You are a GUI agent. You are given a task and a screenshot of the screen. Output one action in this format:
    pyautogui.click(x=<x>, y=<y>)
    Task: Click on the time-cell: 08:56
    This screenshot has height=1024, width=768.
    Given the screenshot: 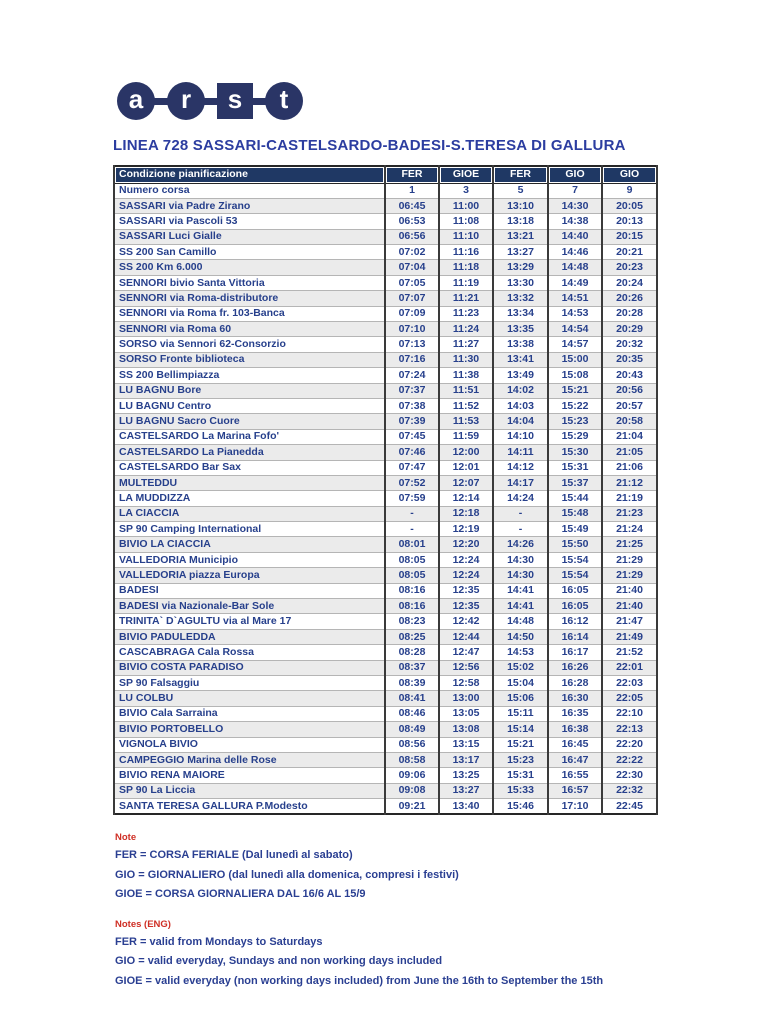 What is the action you would take?
    pyautogui.click(x=412, y=744)
    